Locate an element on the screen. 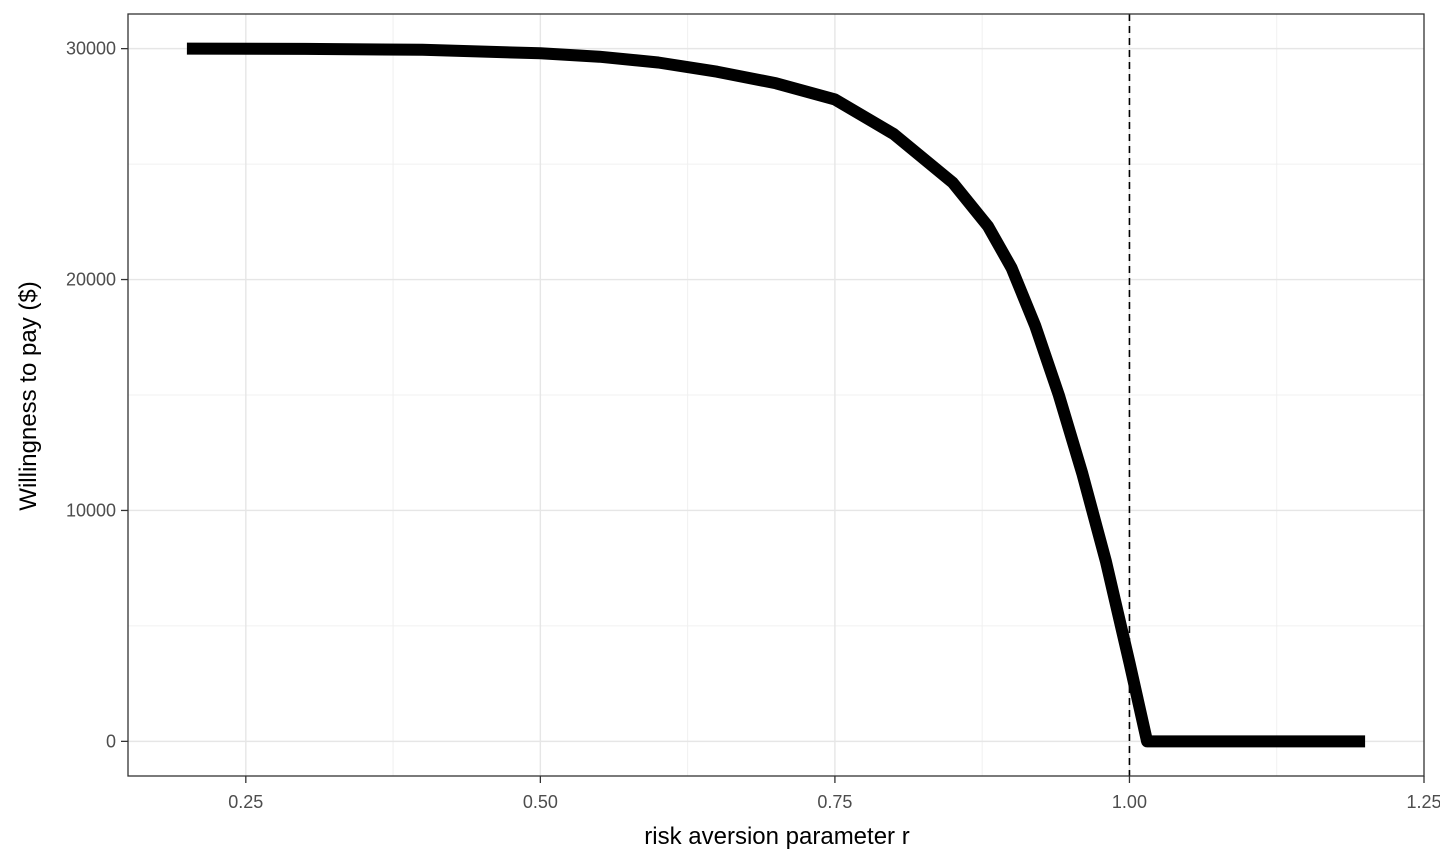 This screenshot has width=1440, height=864. y-tick-label: 20000 is located at coordinates (91, 280).